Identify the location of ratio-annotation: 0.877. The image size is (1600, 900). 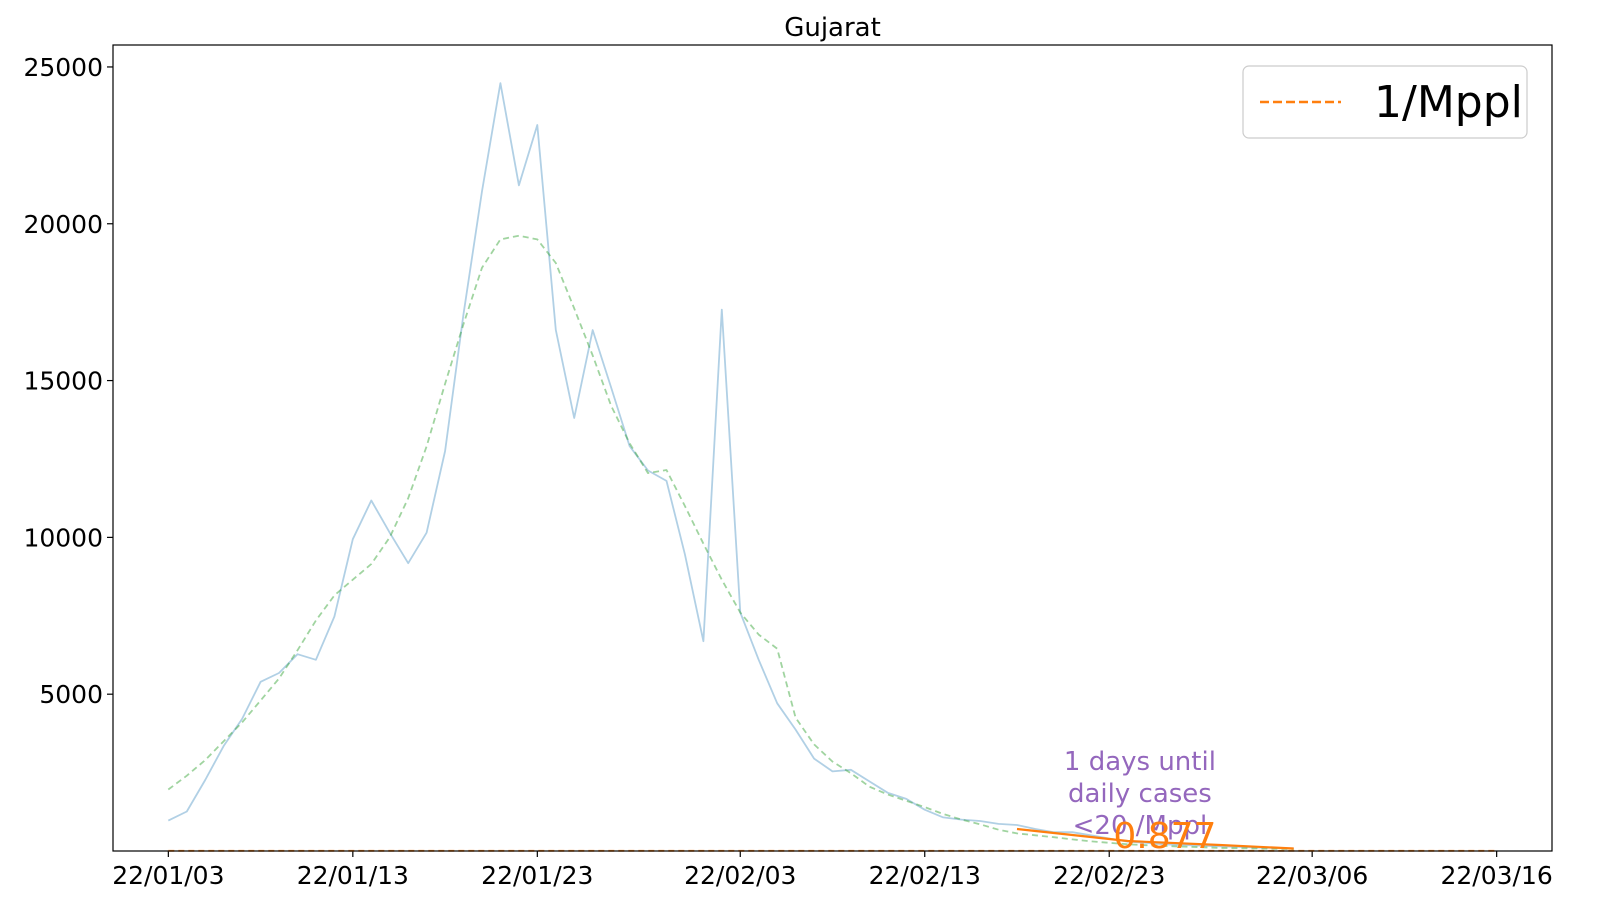
(1164, 836).